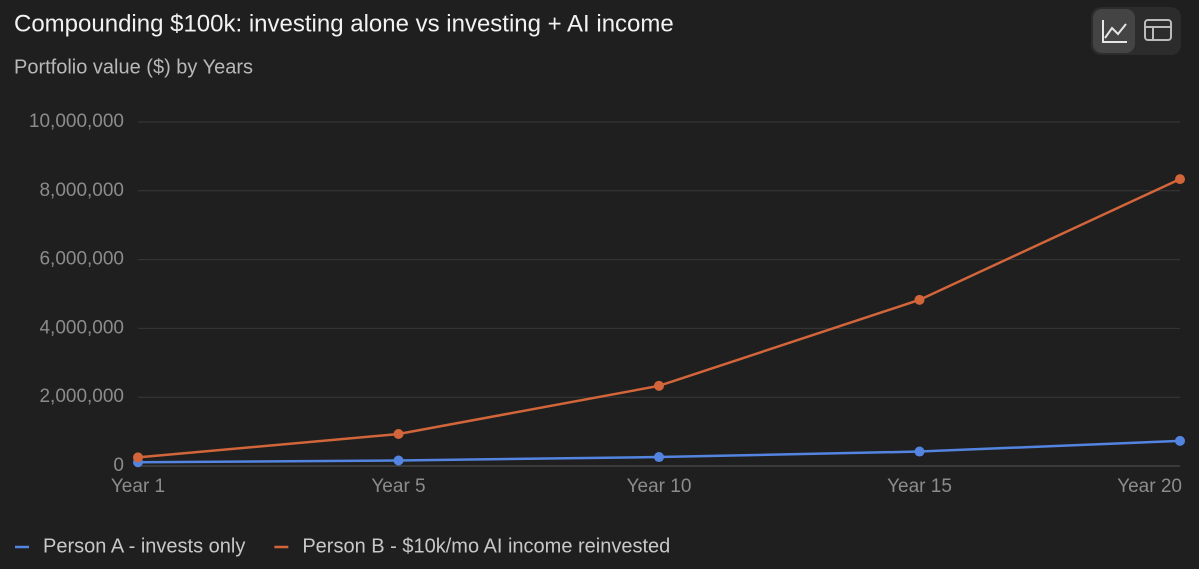  What do you see at coordinates (133, 67) in the screenshot?
I see `chart-subtitle: Portfolio value ($) by Years` at bounding box center [133, 67].